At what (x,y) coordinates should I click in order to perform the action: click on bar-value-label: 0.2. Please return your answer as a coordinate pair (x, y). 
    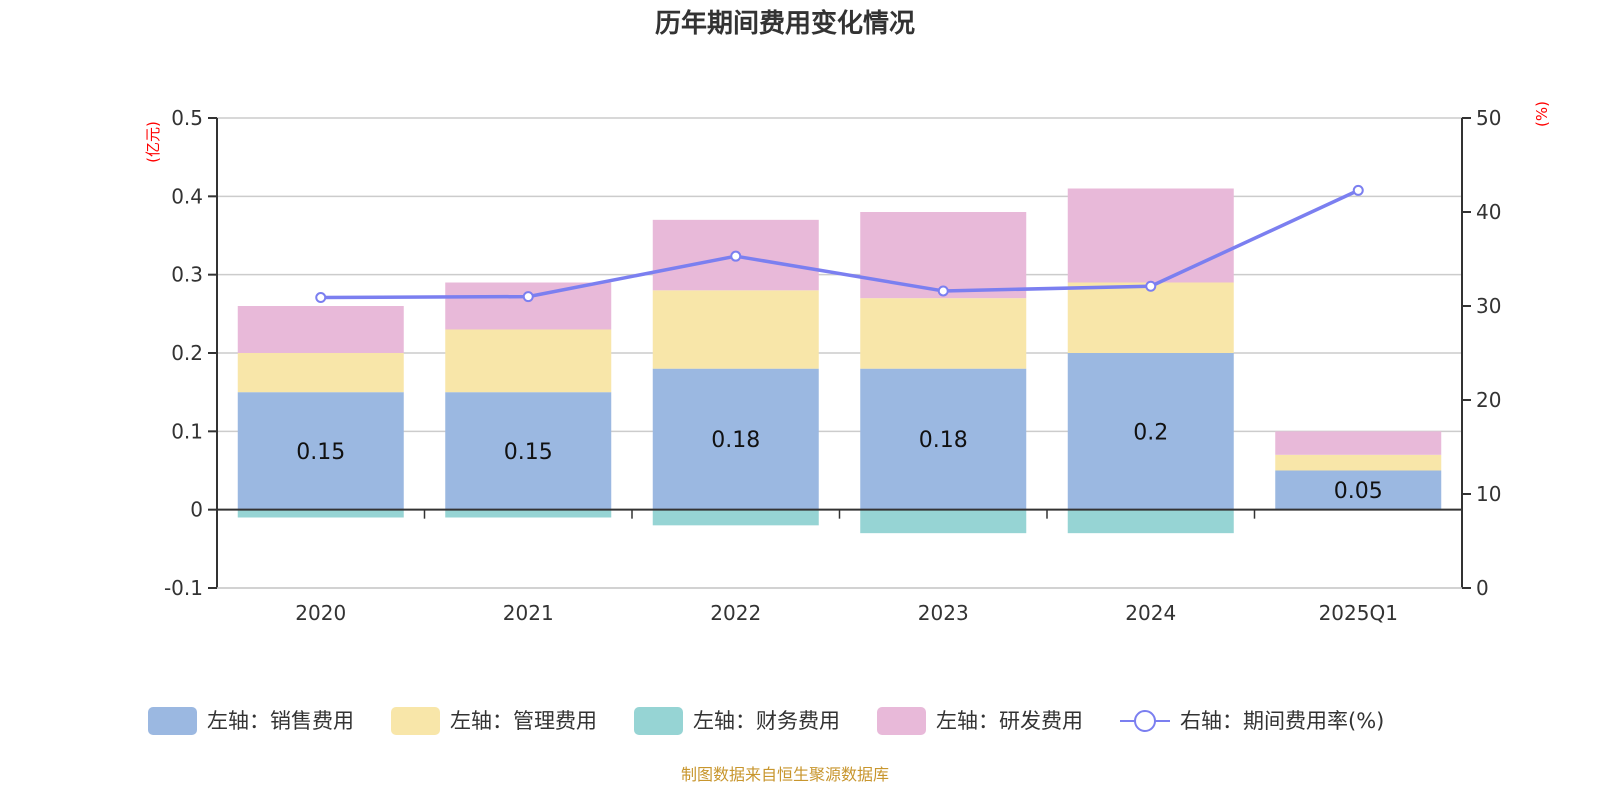
    Looking at the image, I should click on (1150, 432).